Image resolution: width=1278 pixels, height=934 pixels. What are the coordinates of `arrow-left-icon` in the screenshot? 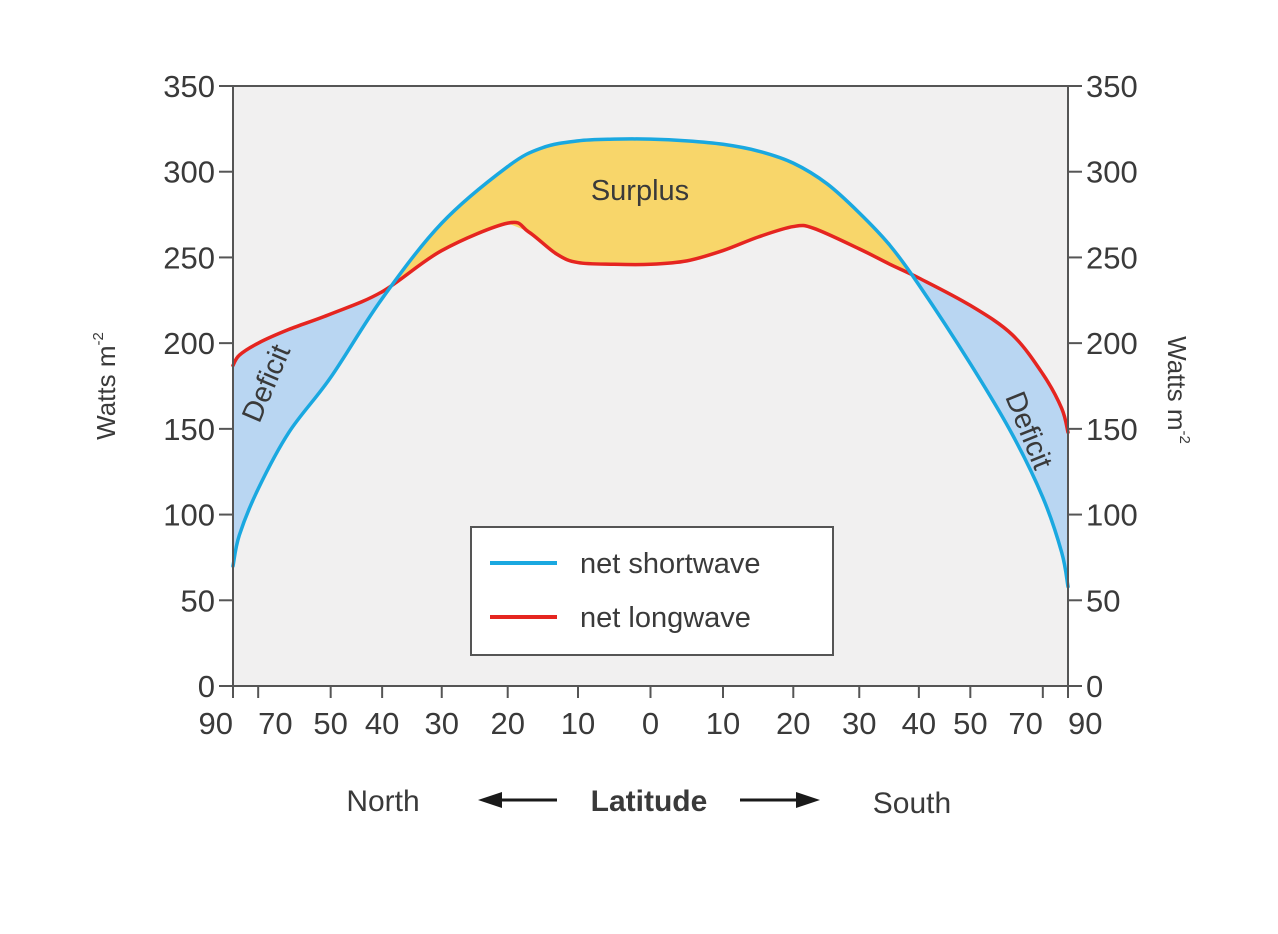 It's located at (490, 800).